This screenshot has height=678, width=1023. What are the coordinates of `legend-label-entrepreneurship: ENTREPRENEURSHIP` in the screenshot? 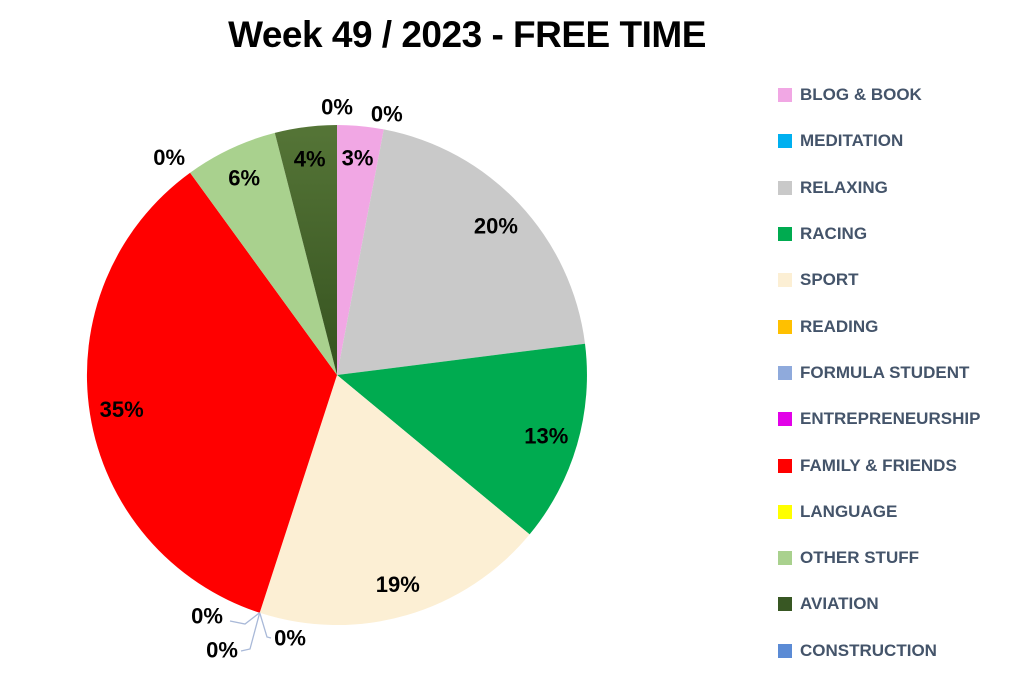 It's located at (890, 419).